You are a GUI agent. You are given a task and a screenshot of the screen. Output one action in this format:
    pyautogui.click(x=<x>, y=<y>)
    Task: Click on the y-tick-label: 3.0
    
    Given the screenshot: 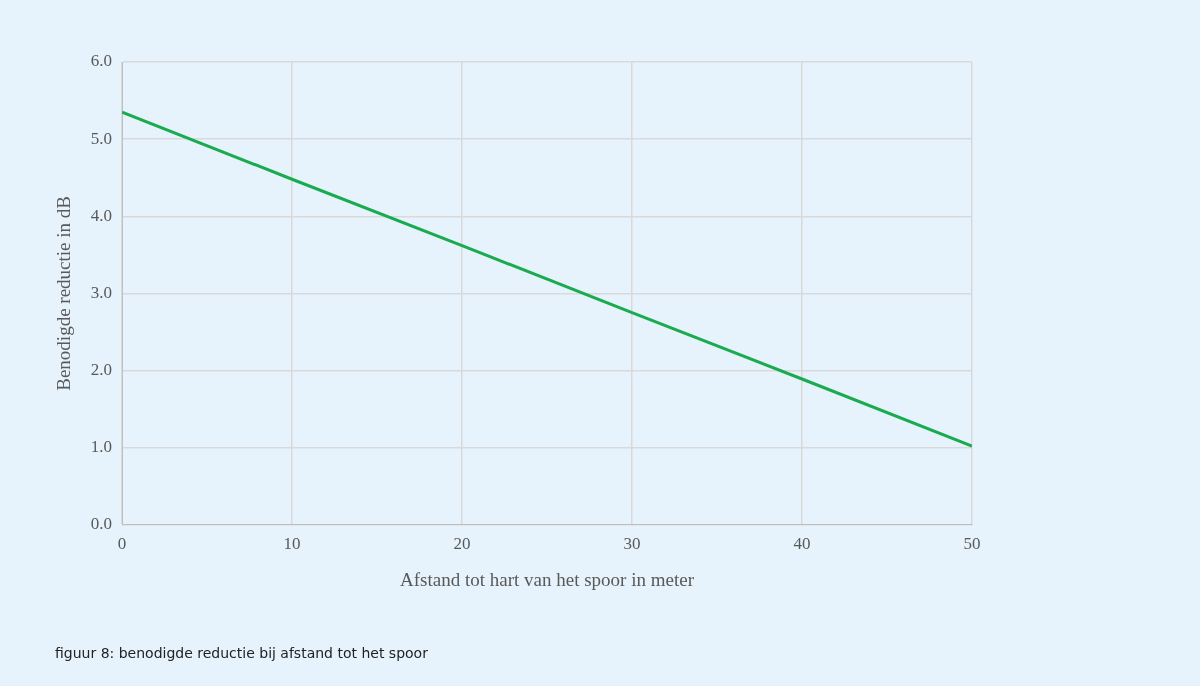 What is the action you would take?
    pyautogui.click(x=101, y=292)
    